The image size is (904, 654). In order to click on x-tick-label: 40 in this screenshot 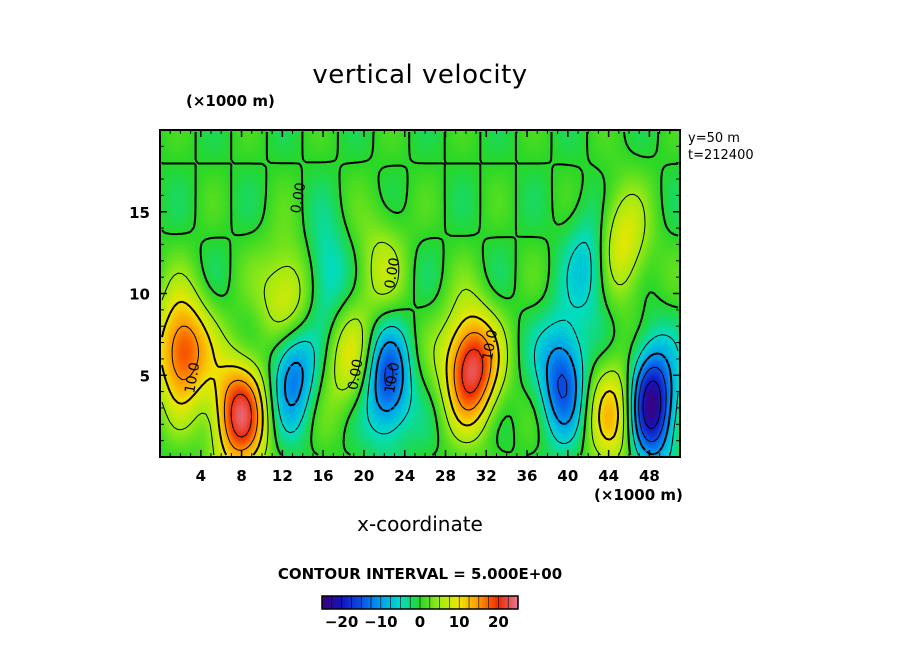, I will do `click(567, 476)`.